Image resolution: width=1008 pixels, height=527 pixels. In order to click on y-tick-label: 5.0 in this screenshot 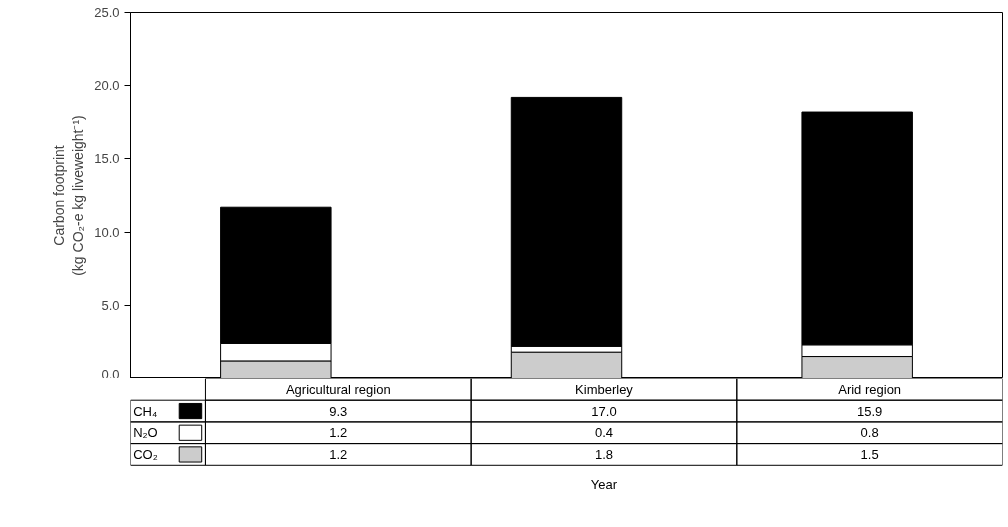, I will do `click(110, 305)`.